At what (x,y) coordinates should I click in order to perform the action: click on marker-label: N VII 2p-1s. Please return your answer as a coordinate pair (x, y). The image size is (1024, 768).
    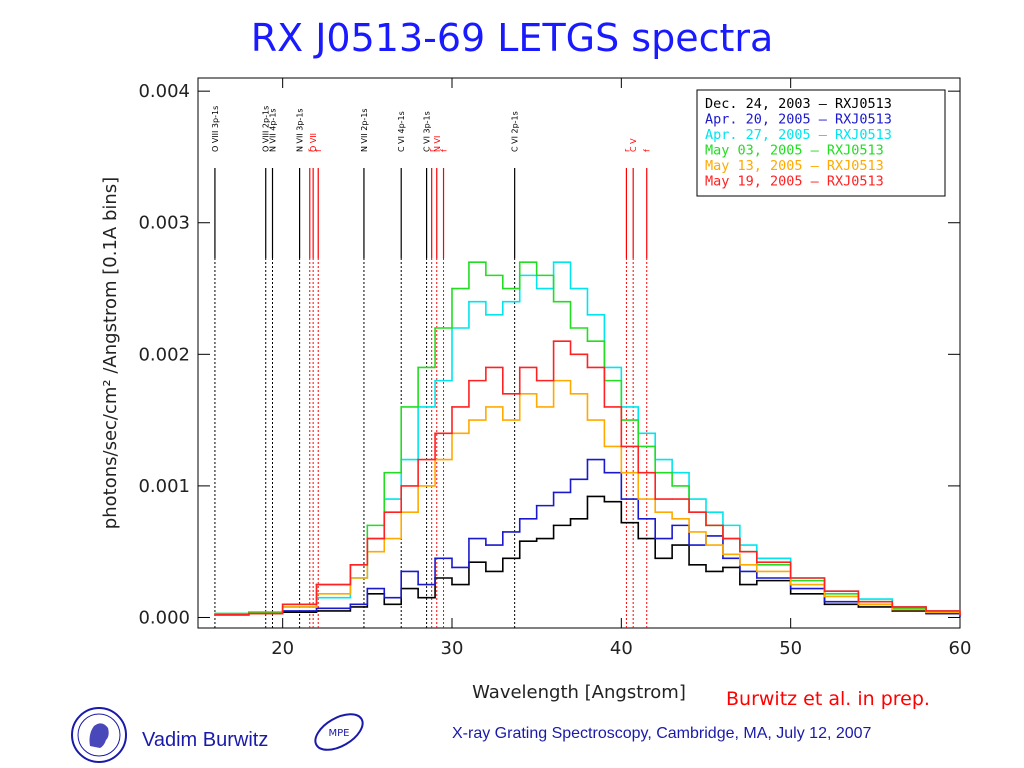
    Looking at the image, I should click on (364, 130).